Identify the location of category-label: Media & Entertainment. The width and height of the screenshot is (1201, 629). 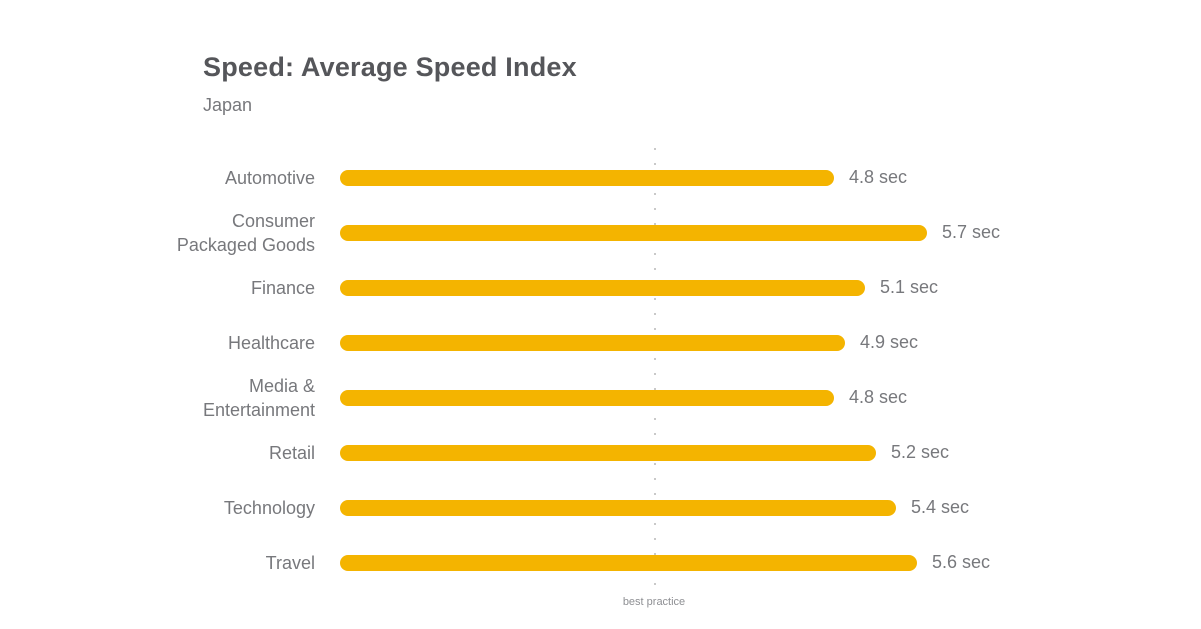
(258, 397).